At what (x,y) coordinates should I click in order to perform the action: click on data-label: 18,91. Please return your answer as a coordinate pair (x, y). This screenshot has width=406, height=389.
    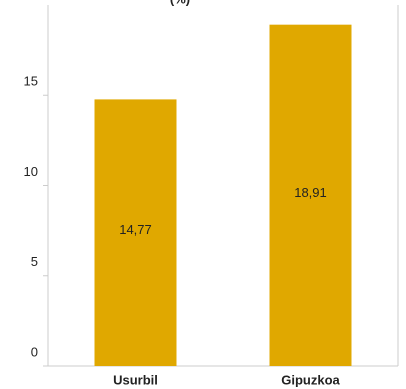
    Looking at the image, I should click on (310, 192).